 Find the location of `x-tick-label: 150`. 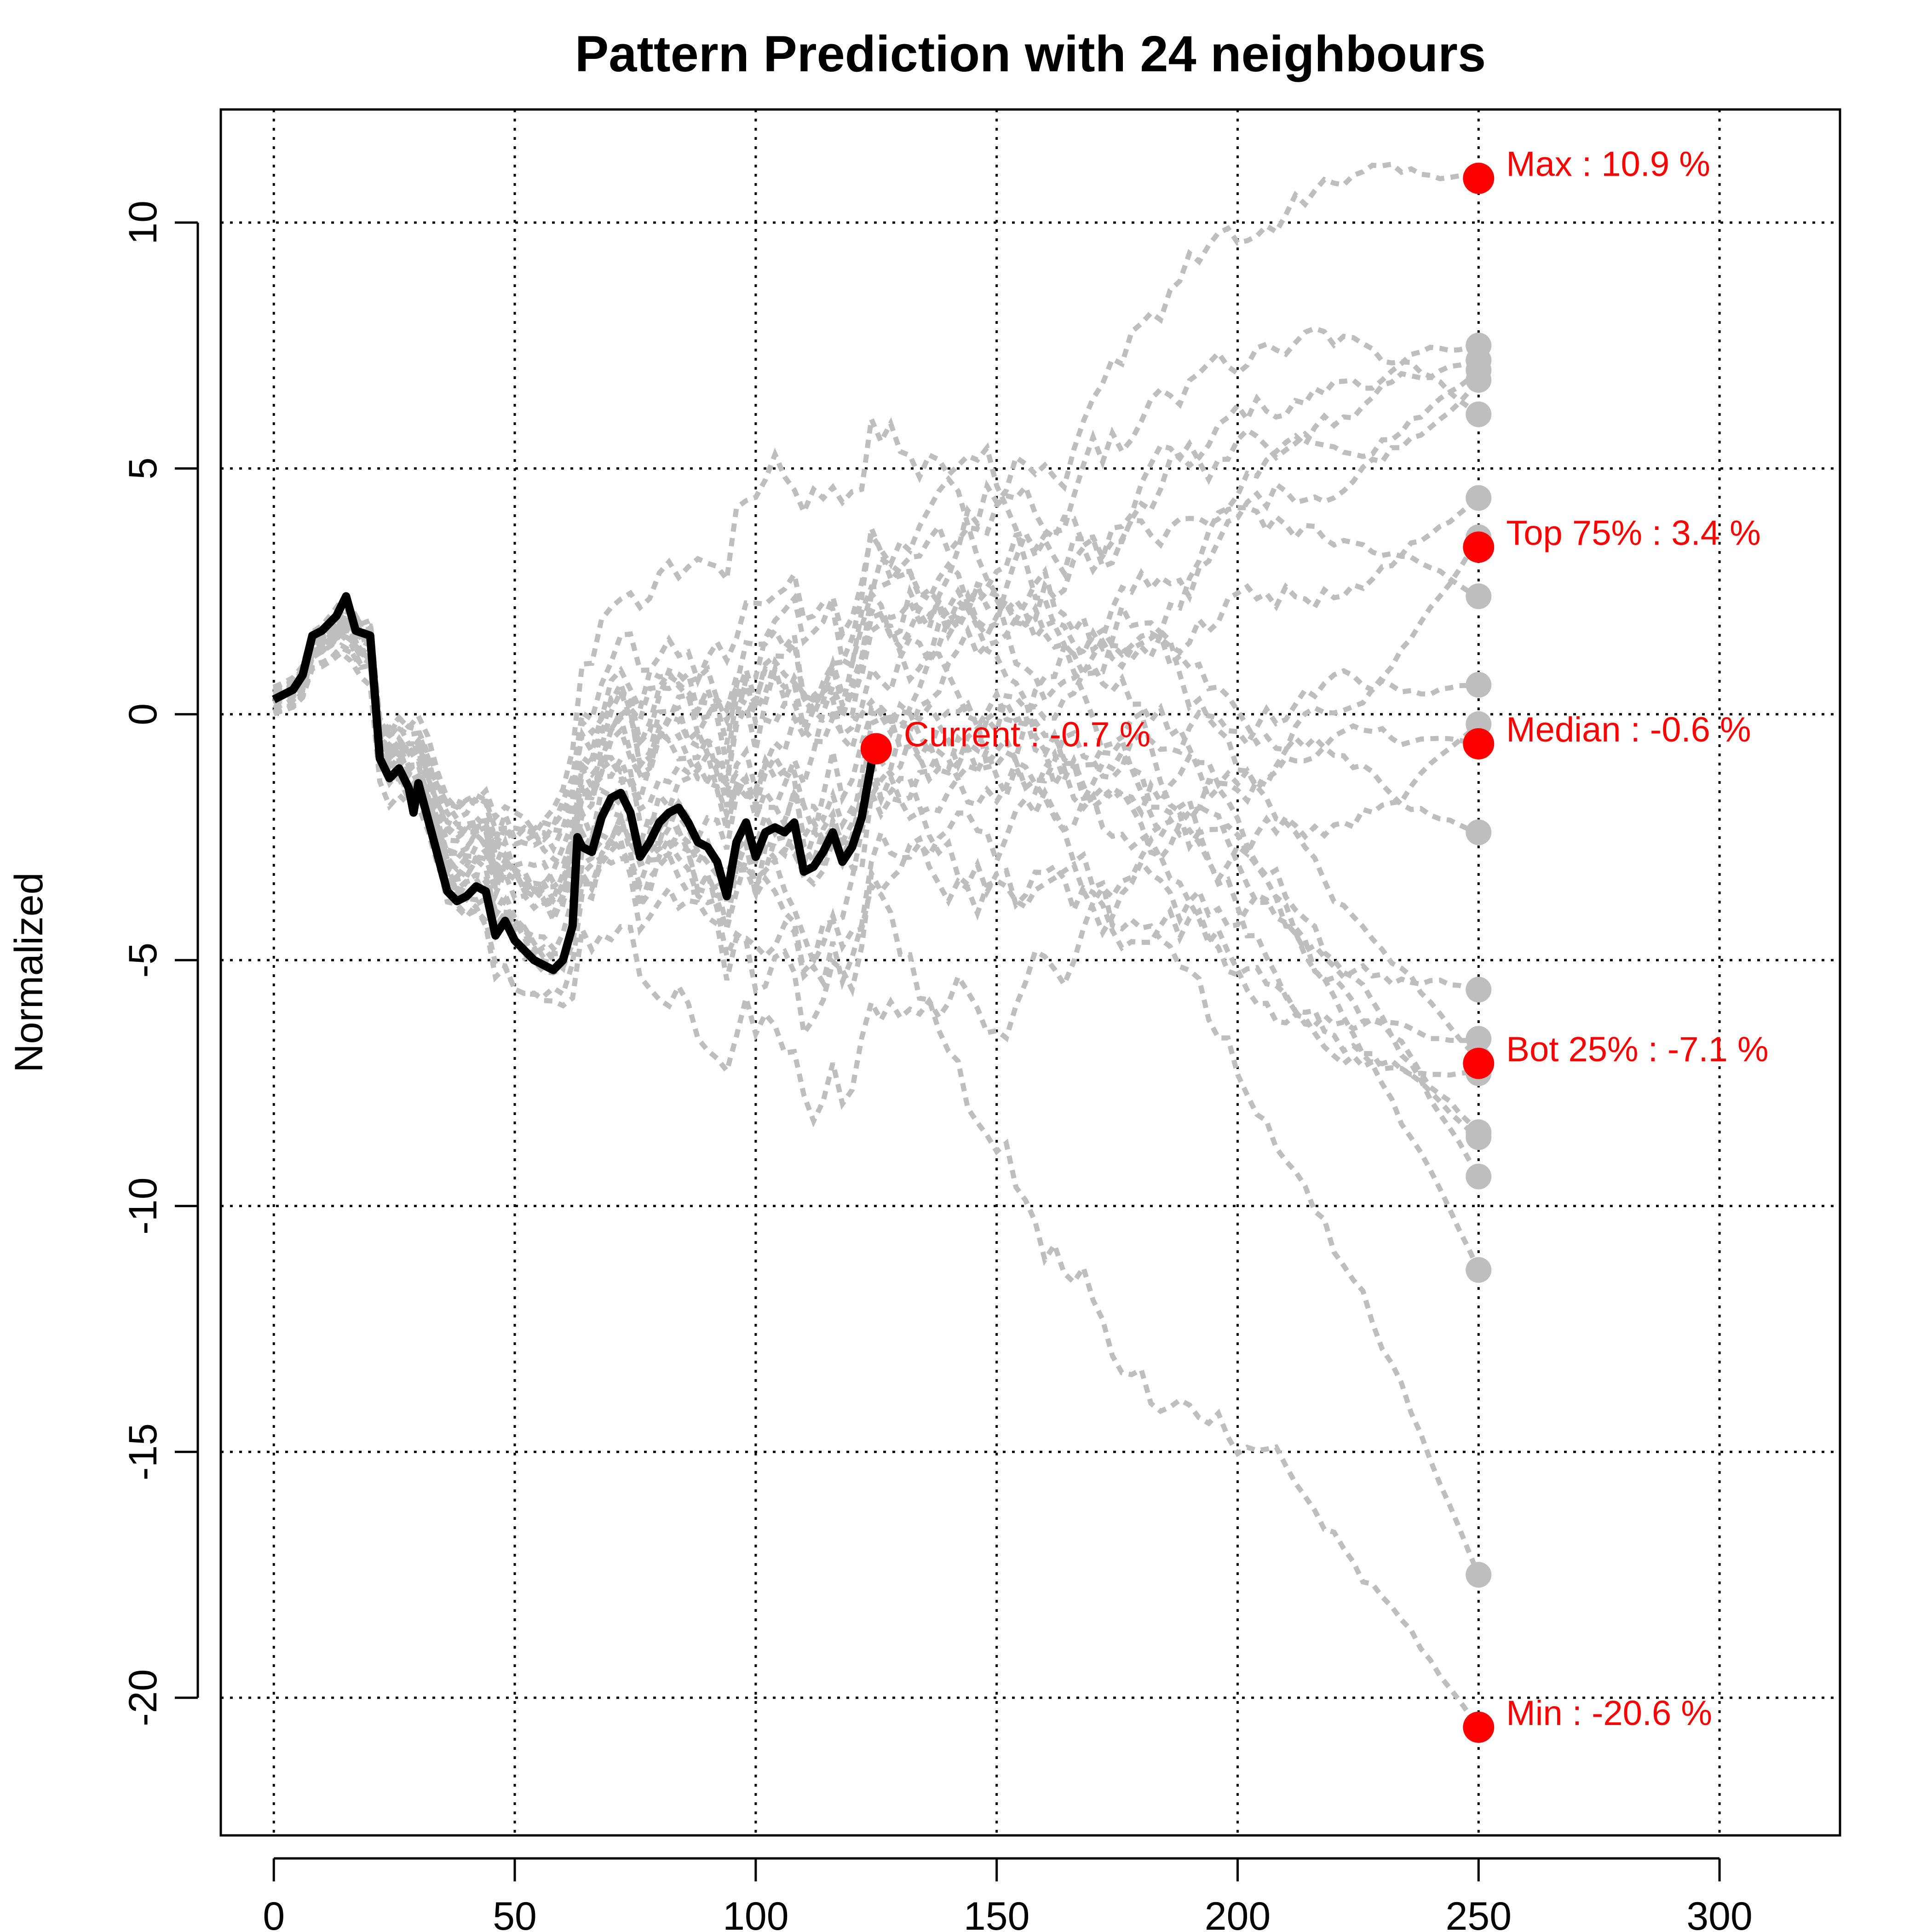

x-tick-label: 150 is located at coordinates (997, 1913).